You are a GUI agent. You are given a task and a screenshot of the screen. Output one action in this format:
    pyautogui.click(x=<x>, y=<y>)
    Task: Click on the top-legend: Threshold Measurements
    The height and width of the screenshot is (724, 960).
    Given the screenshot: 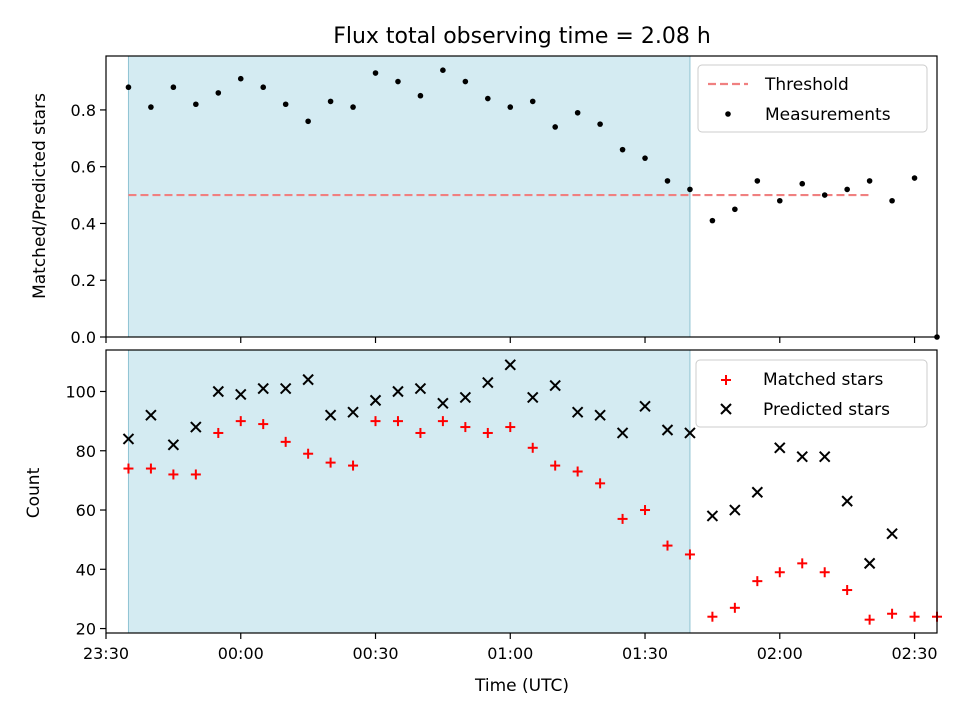 What is the action you would take?
    pyautogui.click(x=812, y=98)
    